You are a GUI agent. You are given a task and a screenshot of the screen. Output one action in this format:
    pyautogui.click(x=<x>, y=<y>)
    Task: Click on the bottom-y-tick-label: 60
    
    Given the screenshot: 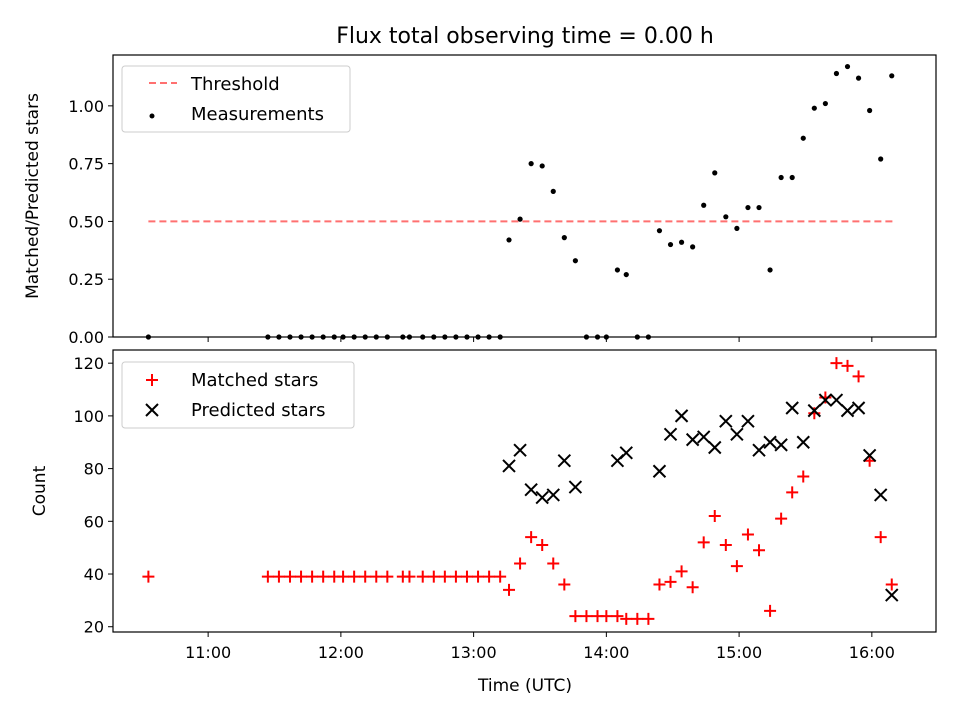 What is the action you would take?
    pyautogui.click(x=94, y=521)
    